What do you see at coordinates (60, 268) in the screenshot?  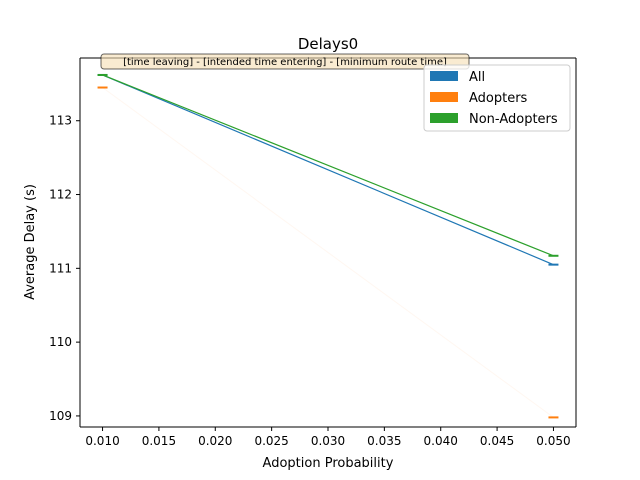 I see `y-tick-label: 111` at bounding box center [60, 268].